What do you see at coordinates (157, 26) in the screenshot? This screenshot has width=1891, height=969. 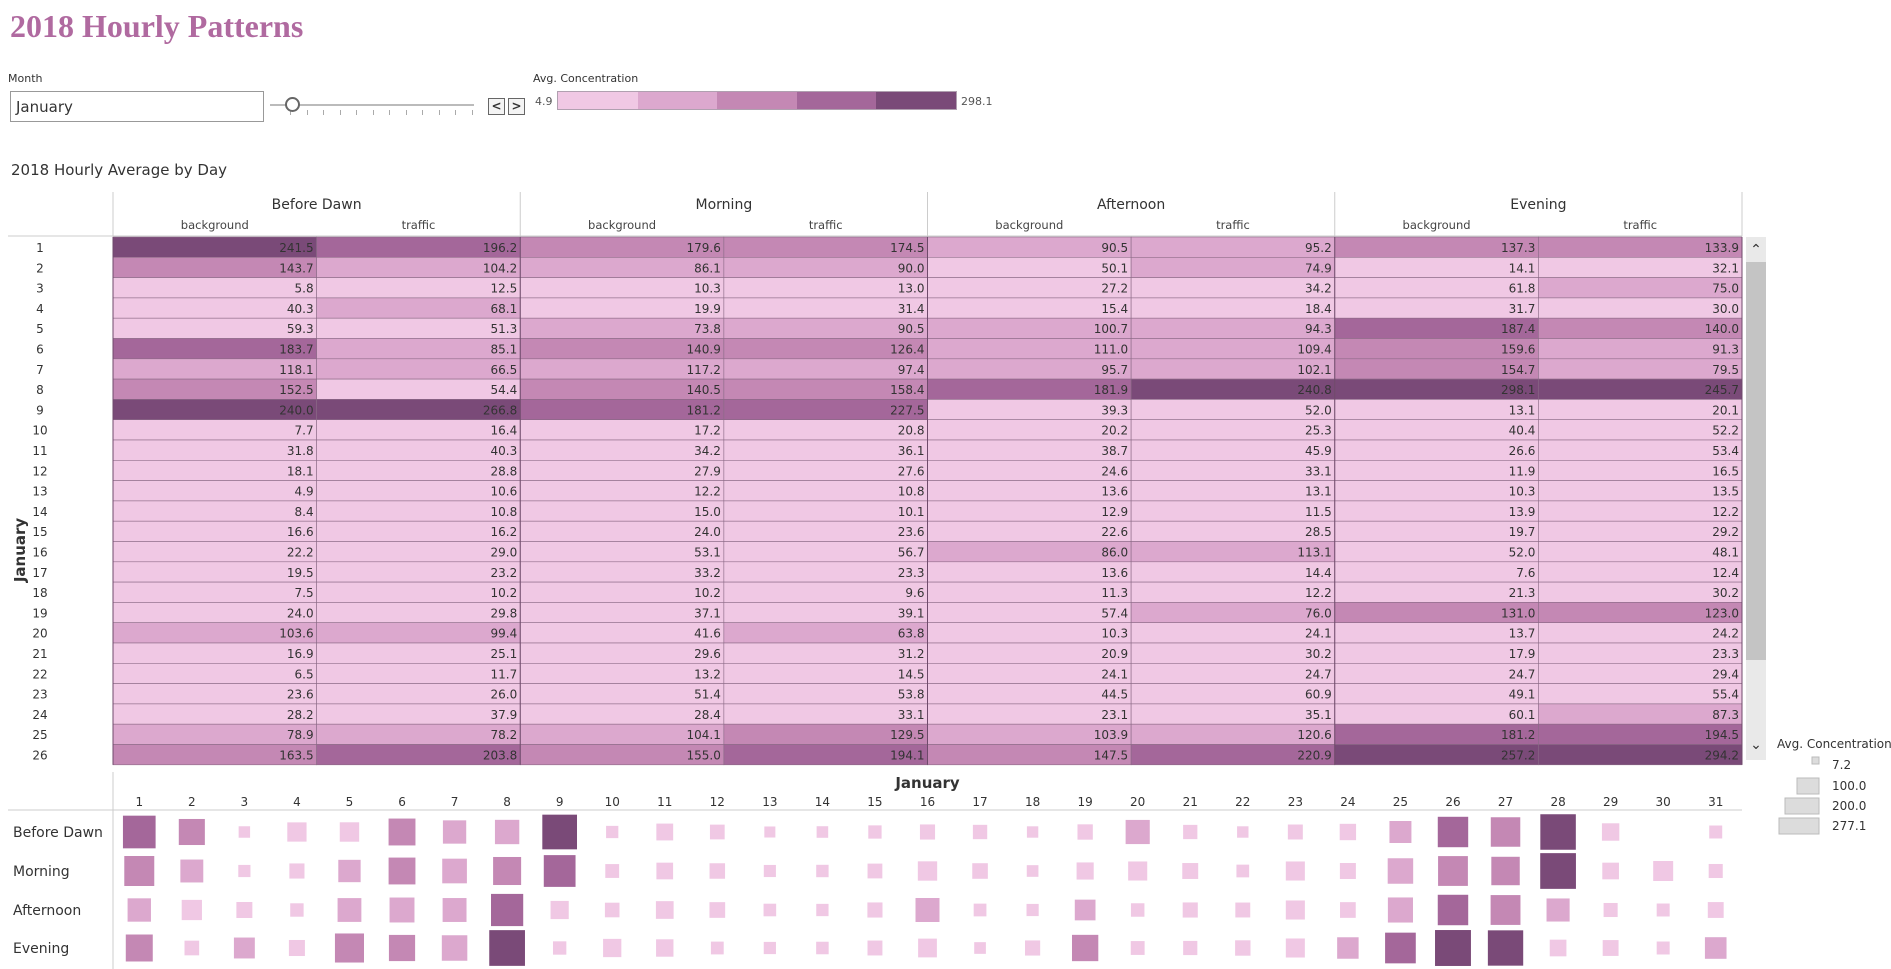 I see `dashboard-title: 2018 Hourly Patterns` at bounding box center [157, 26].